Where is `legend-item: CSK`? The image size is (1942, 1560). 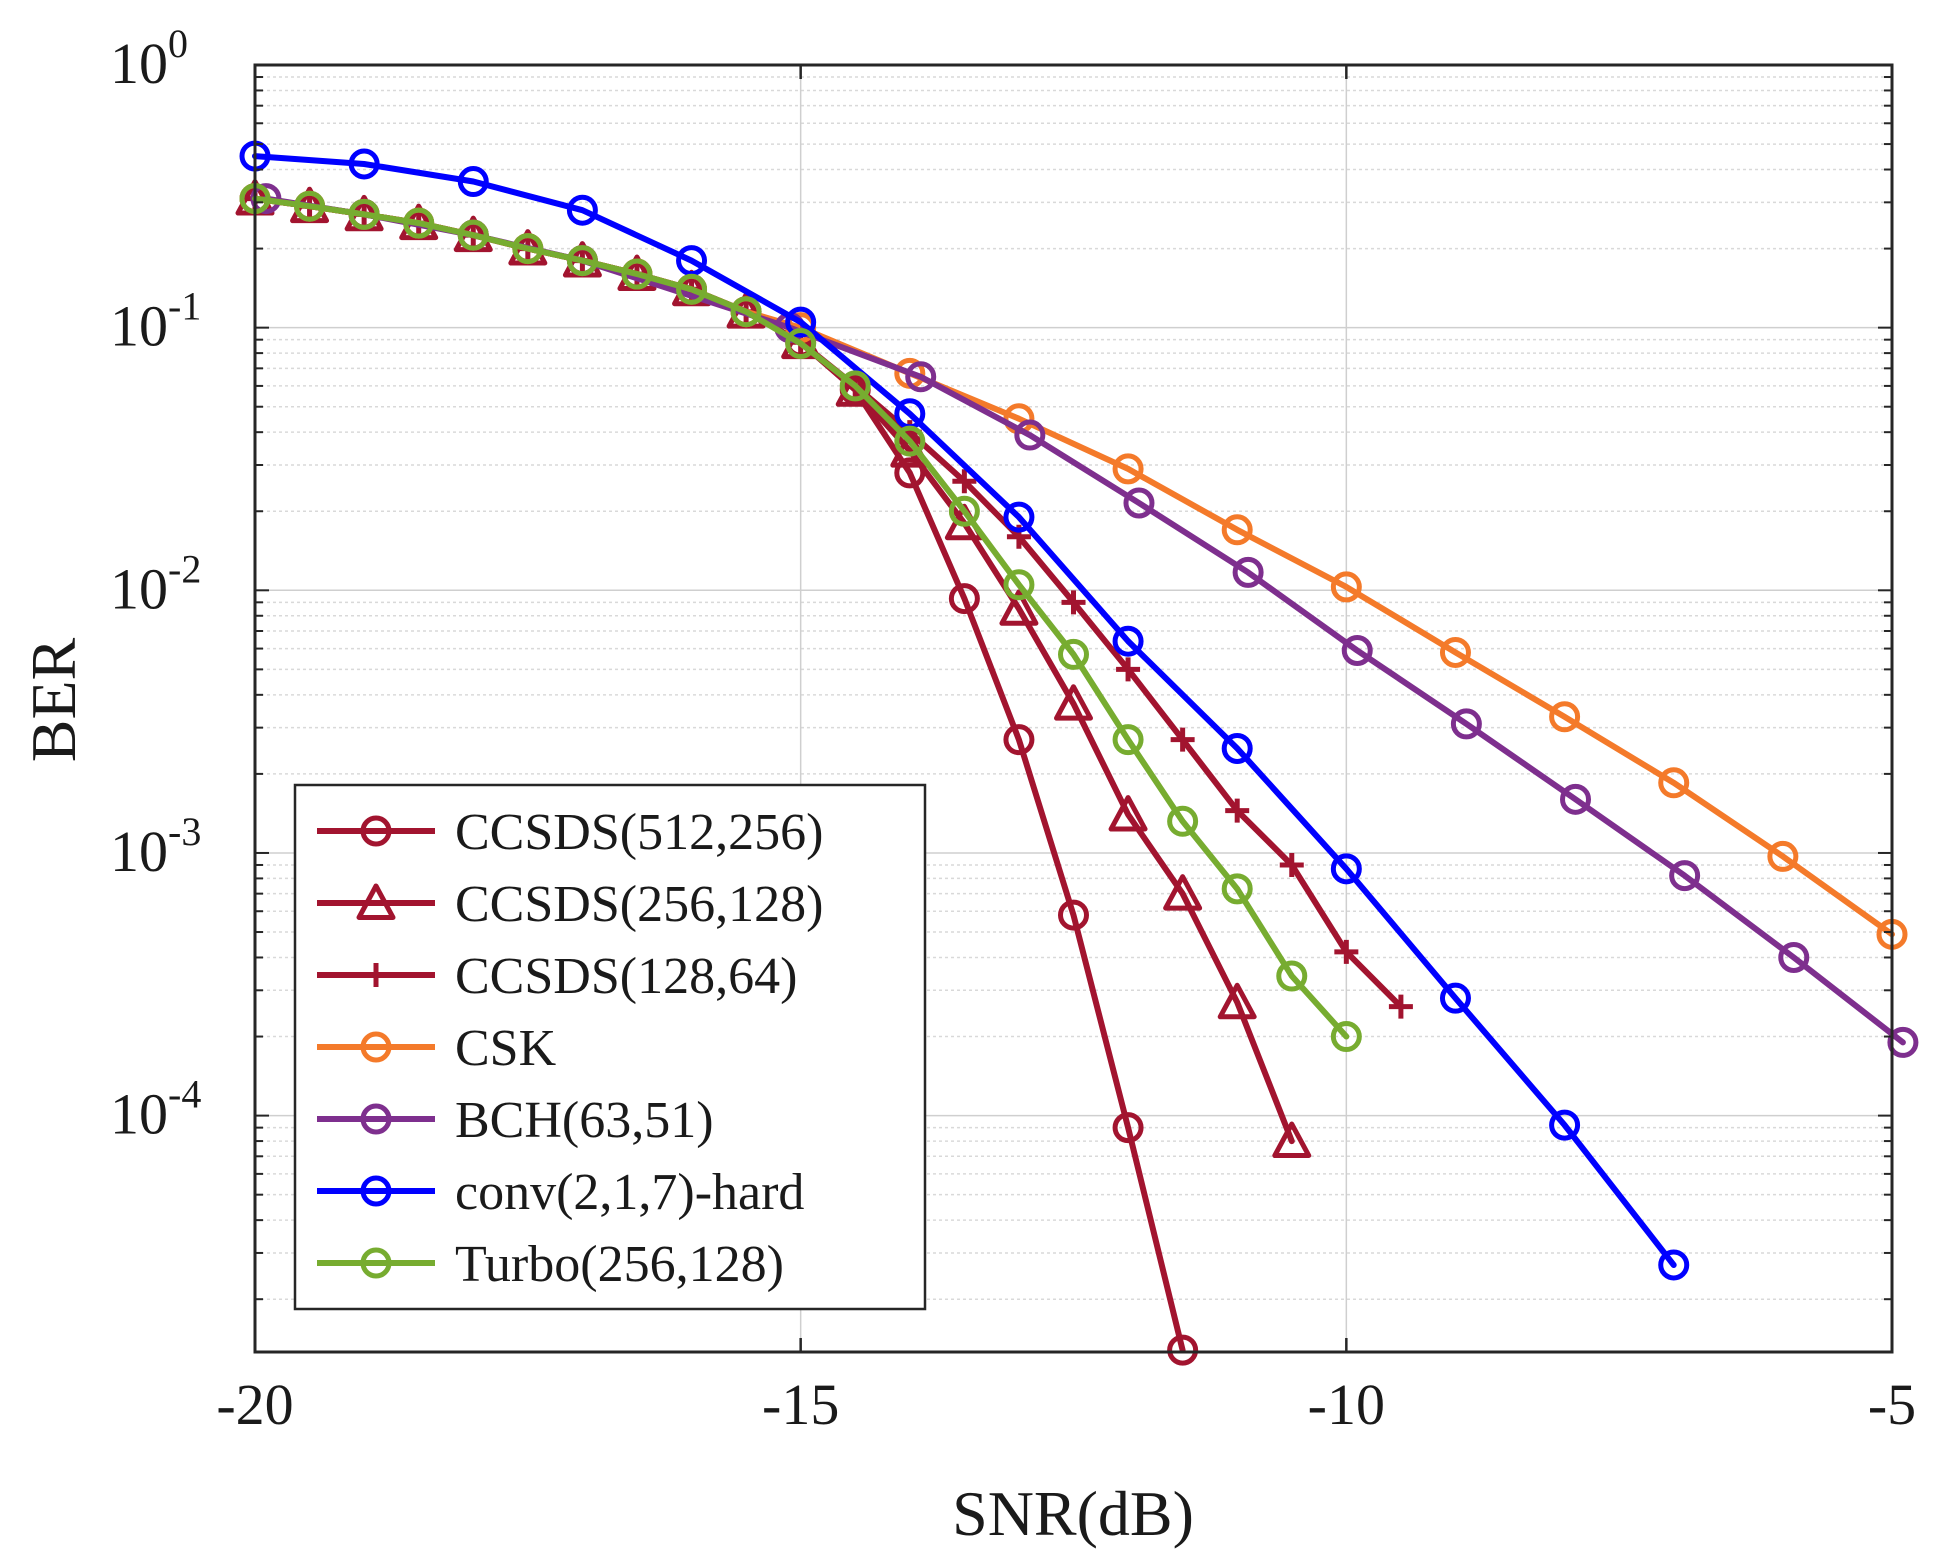 legend-item: CSK is located at coordinates (437, 1048).